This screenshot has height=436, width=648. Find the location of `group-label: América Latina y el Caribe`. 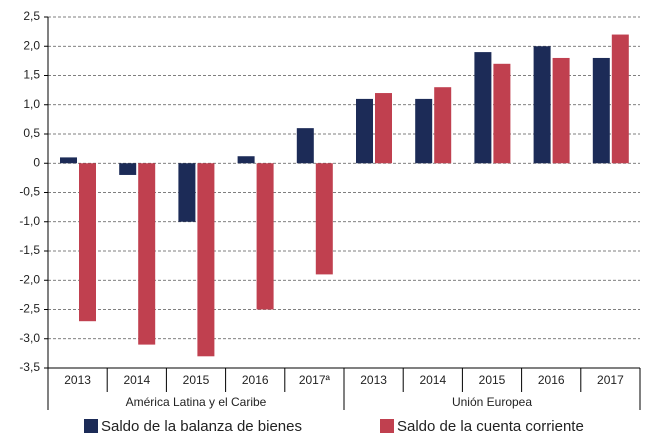

group-label: América Latina y el Caribe is located at coordinates (196, 402).